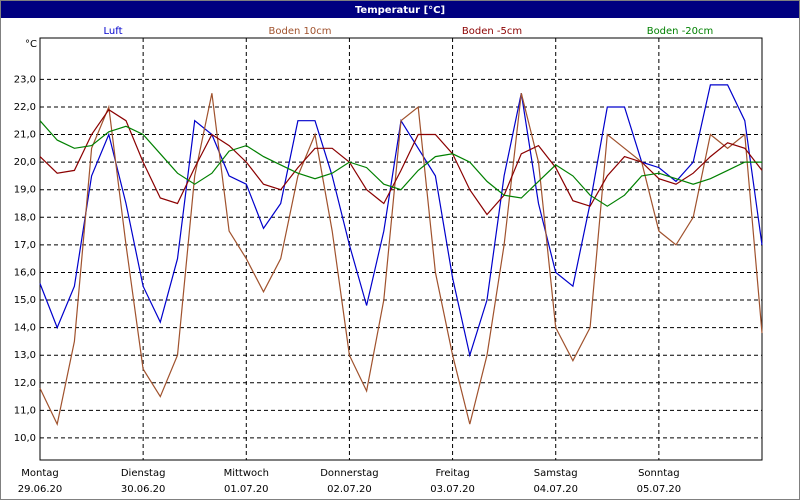  Describe the element at coordinates (659, 473) in the screenshot. I see `x-day-label: Sonntag` at that location.